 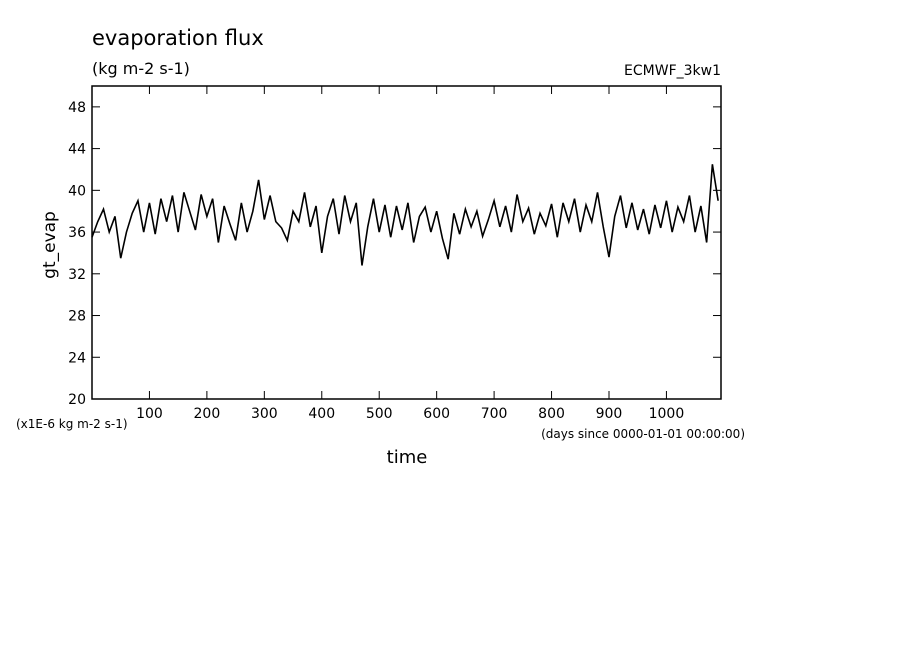 I want to click on x-tick-label: 500, so click(x=379, y=414).